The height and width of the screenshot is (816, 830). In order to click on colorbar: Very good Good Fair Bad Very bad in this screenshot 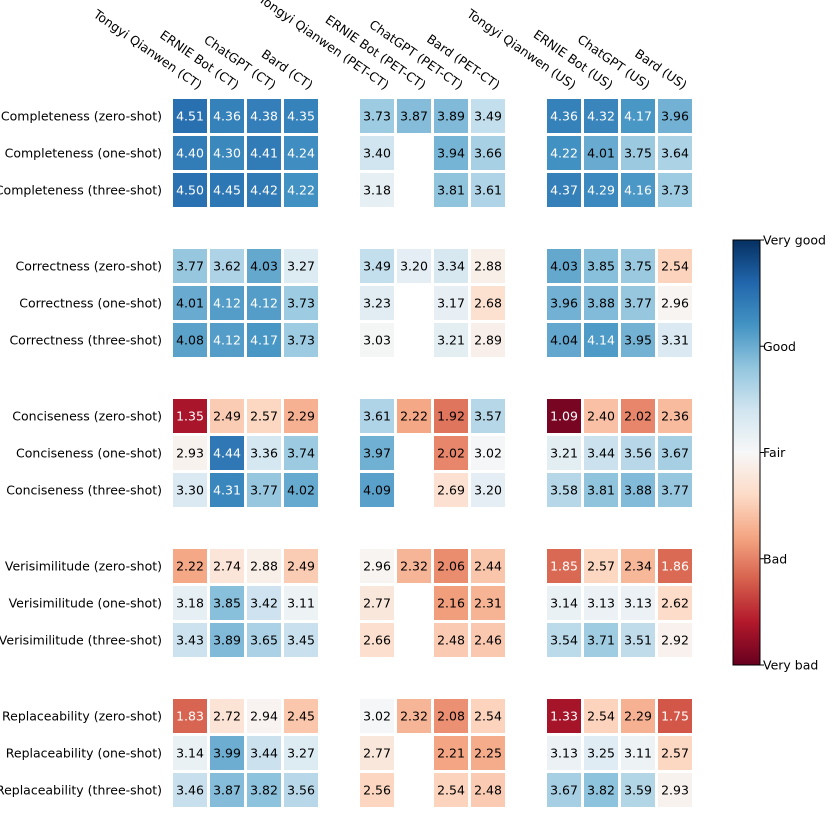, I will do `click(779, 453)`.